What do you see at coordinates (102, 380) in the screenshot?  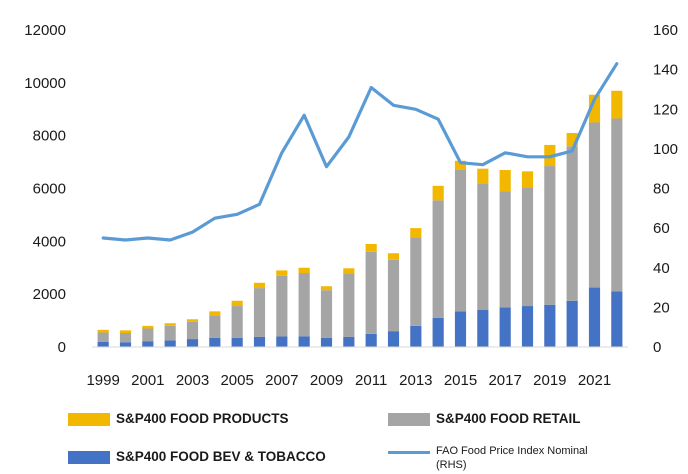 I see `x-tick-label: 1999` at bounding box center [102, 380].